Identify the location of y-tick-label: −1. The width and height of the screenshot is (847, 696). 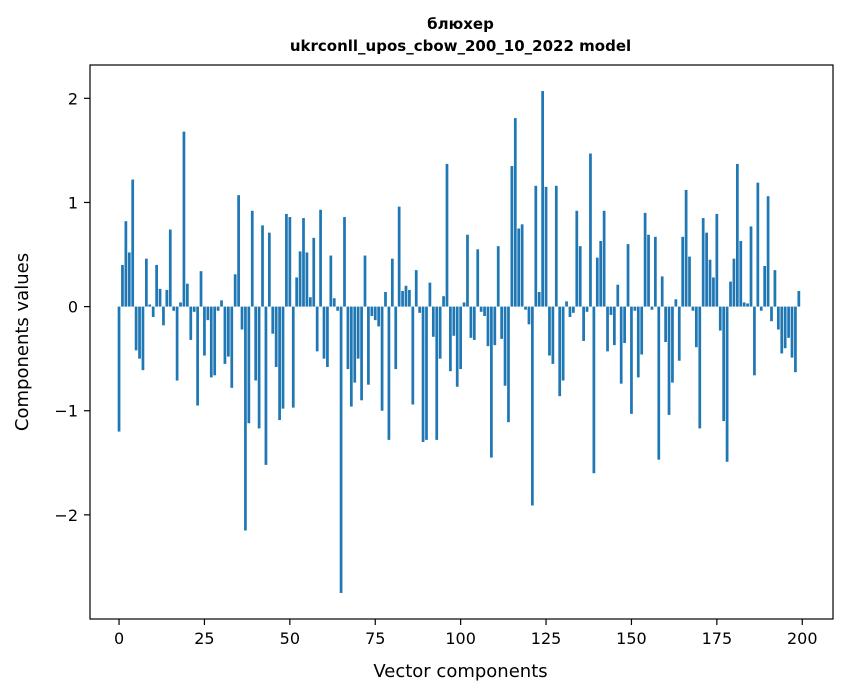
(66, 411).